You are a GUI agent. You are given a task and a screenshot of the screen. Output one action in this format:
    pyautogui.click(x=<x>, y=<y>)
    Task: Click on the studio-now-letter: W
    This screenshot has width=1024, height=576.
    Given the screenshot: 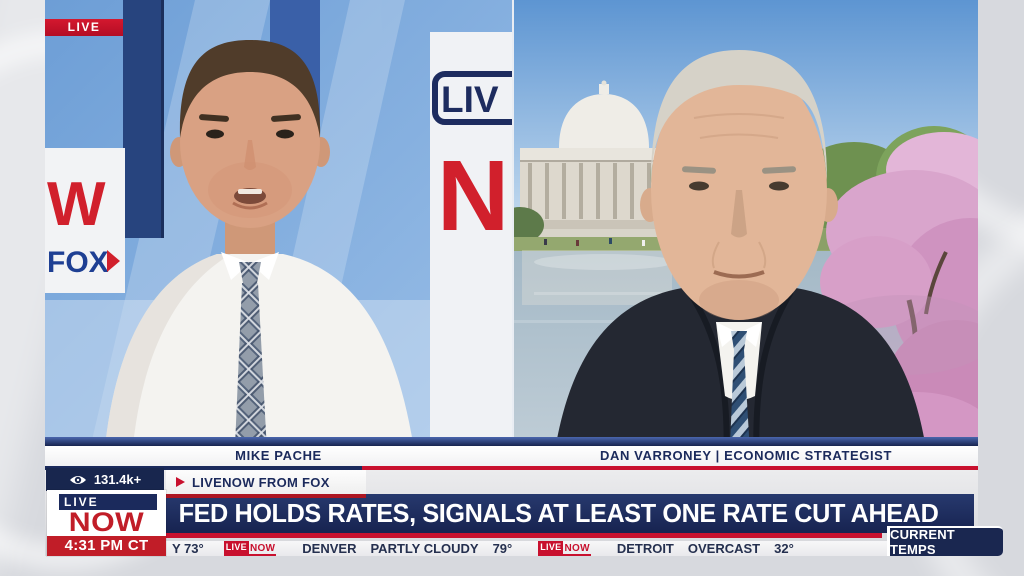 What is the action you would take?
    pyautogui.click(x=76, y=204)
    